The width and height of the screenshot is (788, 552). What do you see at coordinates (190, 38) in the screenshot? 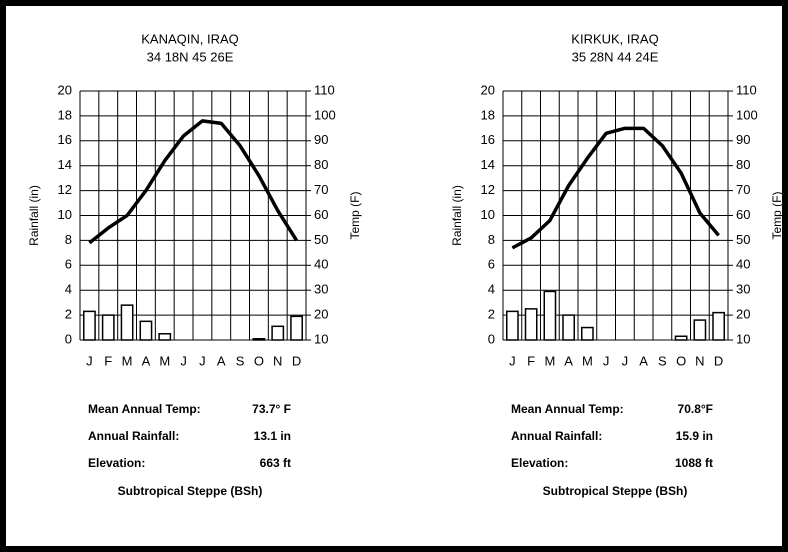
I see `chart-title: KANAQIN, IRAQ` at bounding box center [190, 38].